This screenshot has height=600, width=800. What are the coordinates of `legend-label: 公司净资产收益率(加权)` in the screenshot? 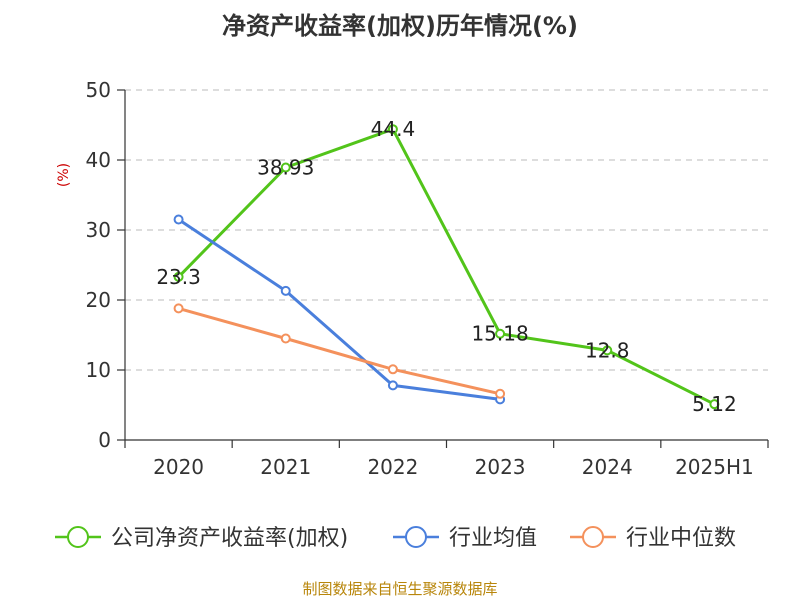 It's located at (229, 538).